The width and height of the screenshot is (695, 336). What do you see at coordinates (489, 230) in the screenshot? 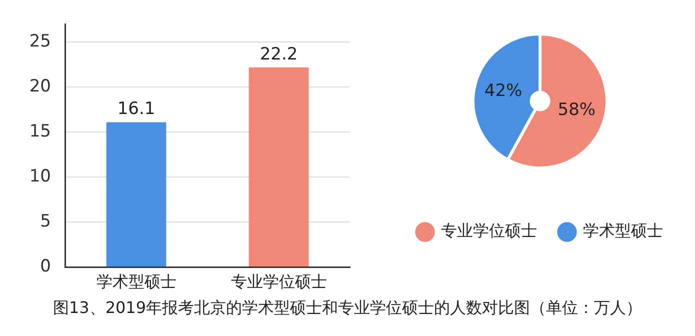
I see `legend-label: 专业学位硕士` at bounding box center [489, 230].